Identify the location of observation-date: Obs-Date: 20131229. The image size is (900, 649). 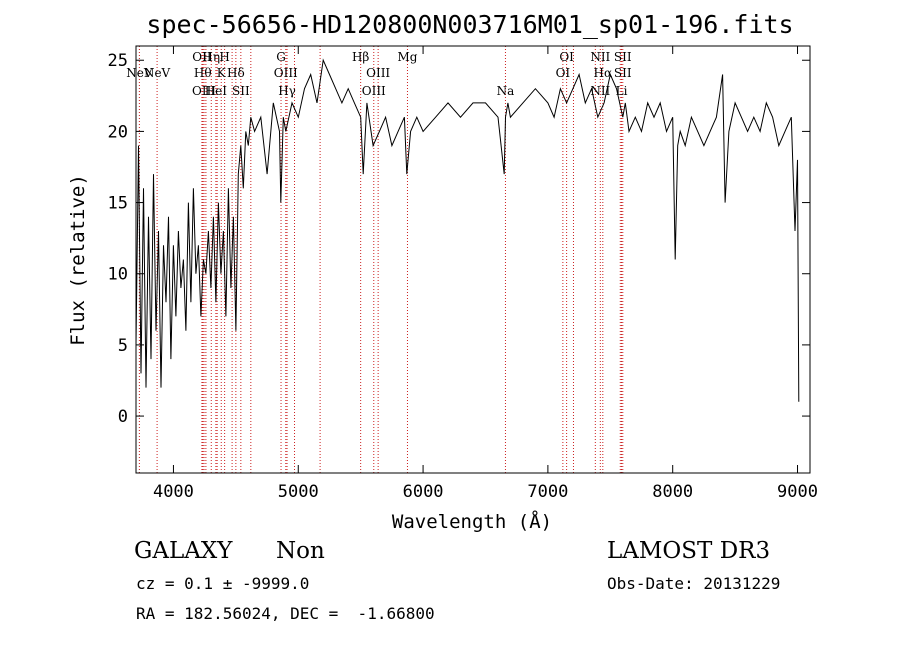
(694, 583).